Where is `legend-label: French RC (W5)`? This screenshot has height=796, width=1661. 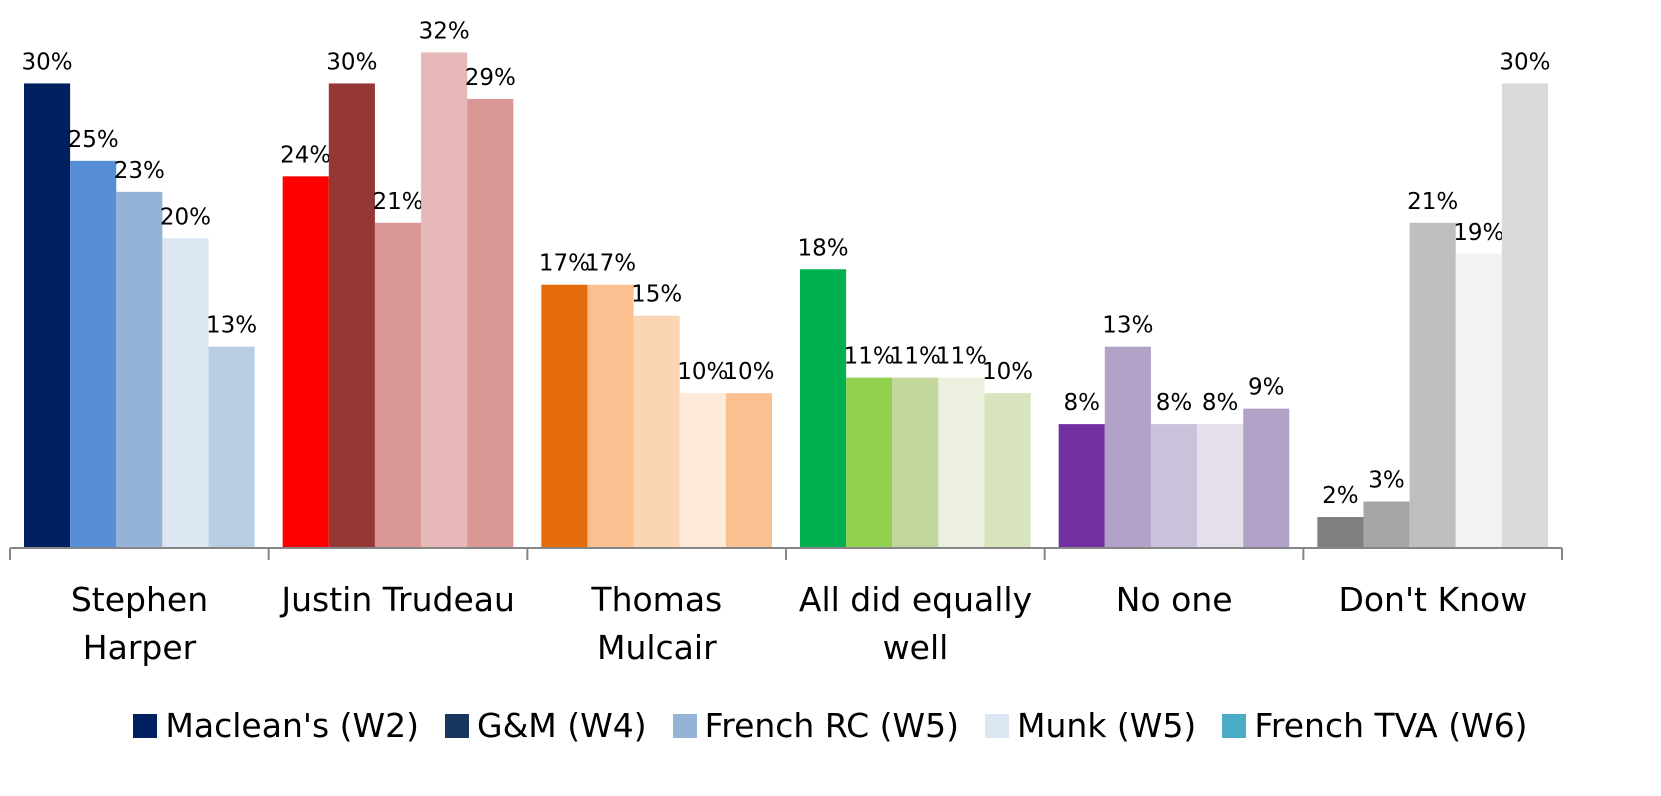 legend-label: French RC (W5) is located at coordinates (832, 725).